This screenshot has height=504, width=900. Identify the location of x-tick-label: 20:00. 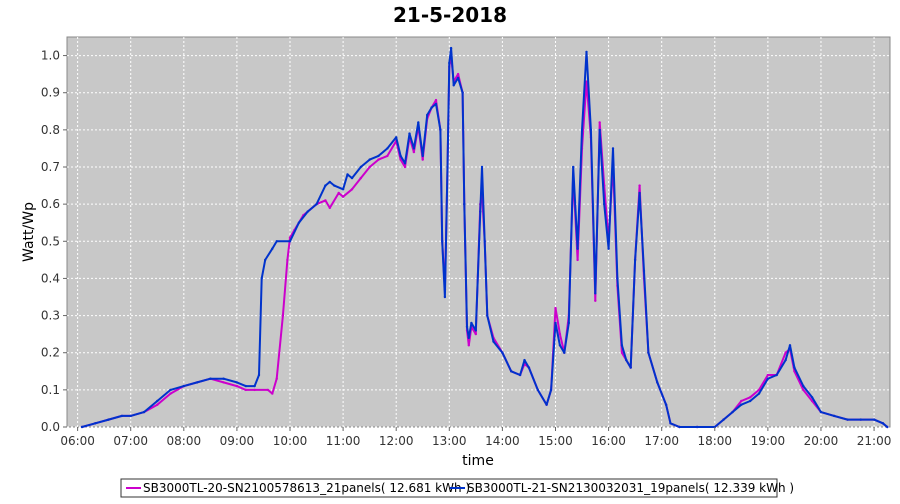
(821, 441).